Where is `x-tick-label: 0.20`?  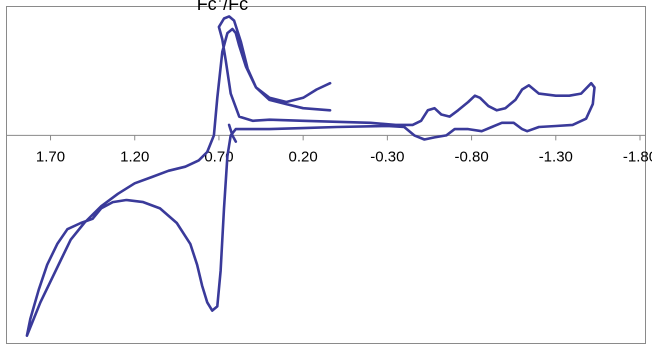 x-tick-label: 0.20 is located at coordinates (303, 156).